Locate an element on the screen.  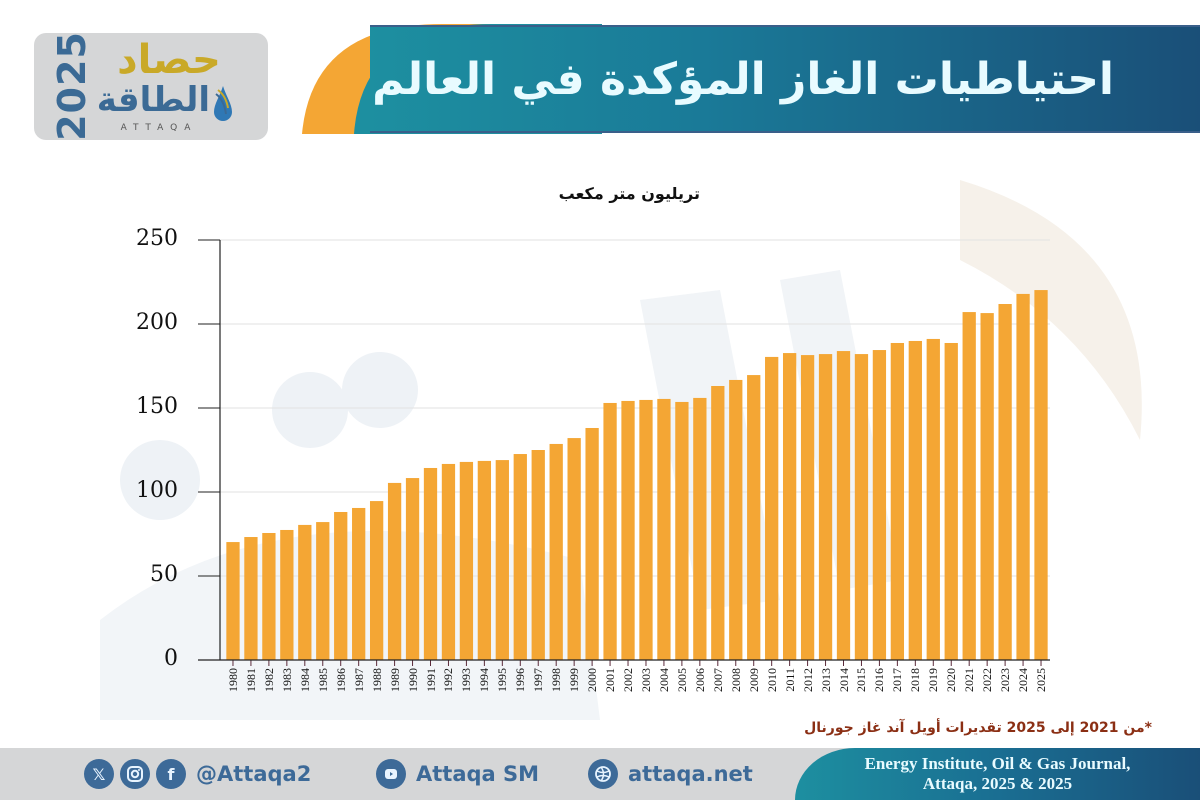
x-tick-label: 2025 is located at coordinates (1041, 680).